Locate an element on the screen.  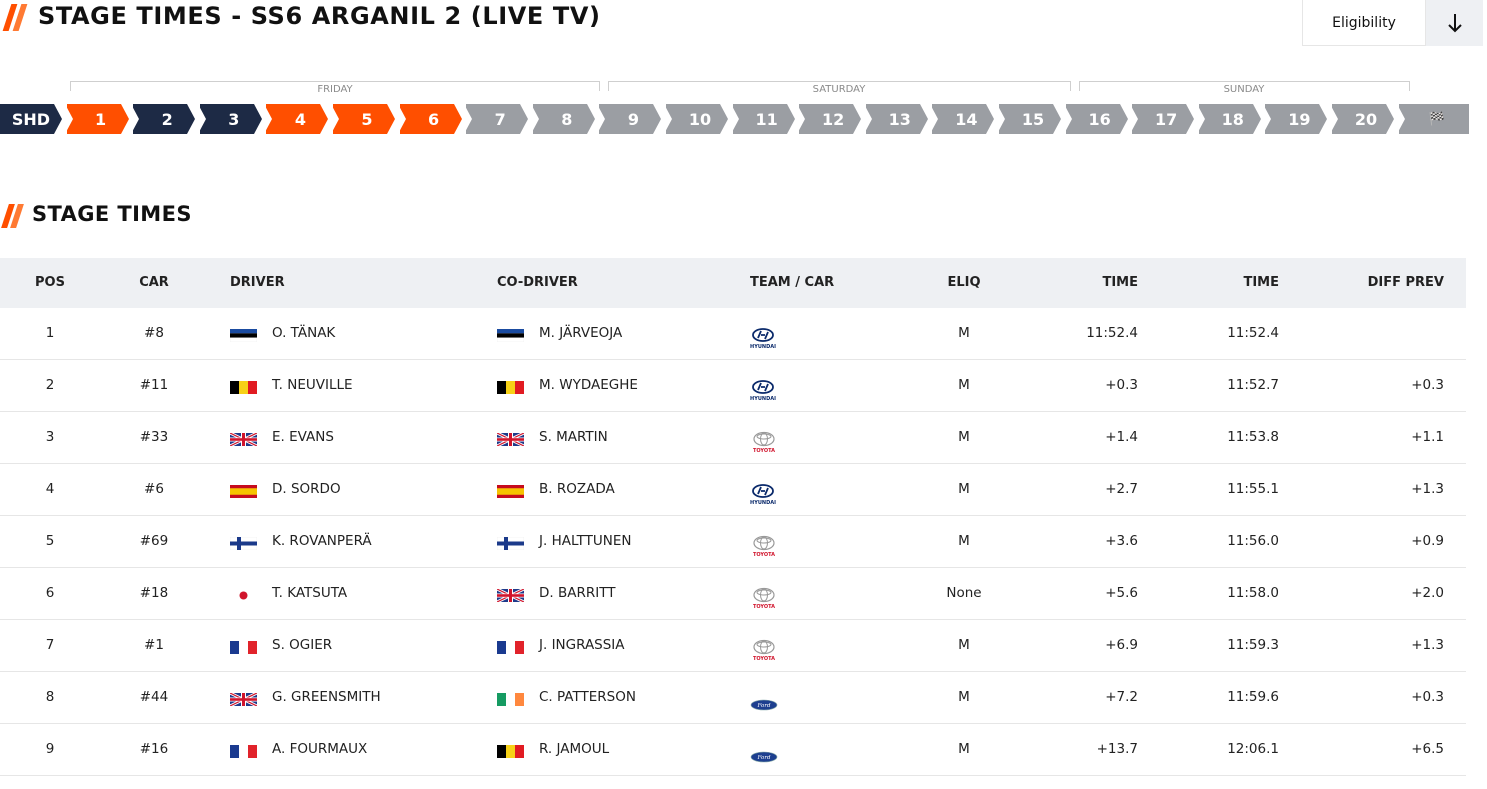
cell-codriver: B. ROZADA is located at coordinates (577, 489).